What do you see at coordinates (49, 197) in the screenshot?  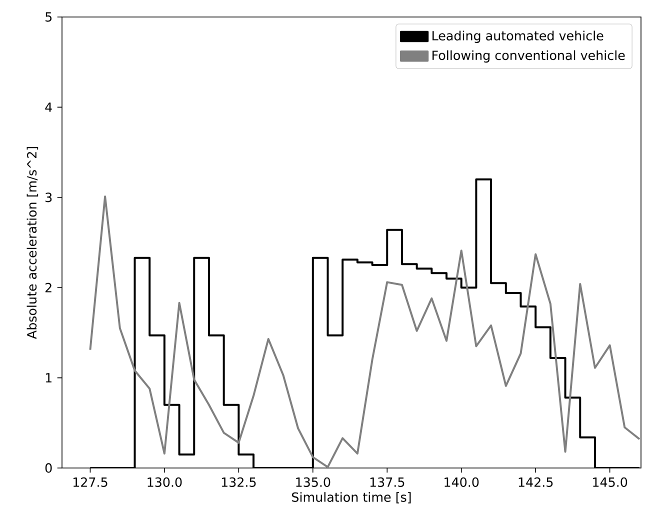 I see `y-tick-label: 3` at bounding box center [49, 197].